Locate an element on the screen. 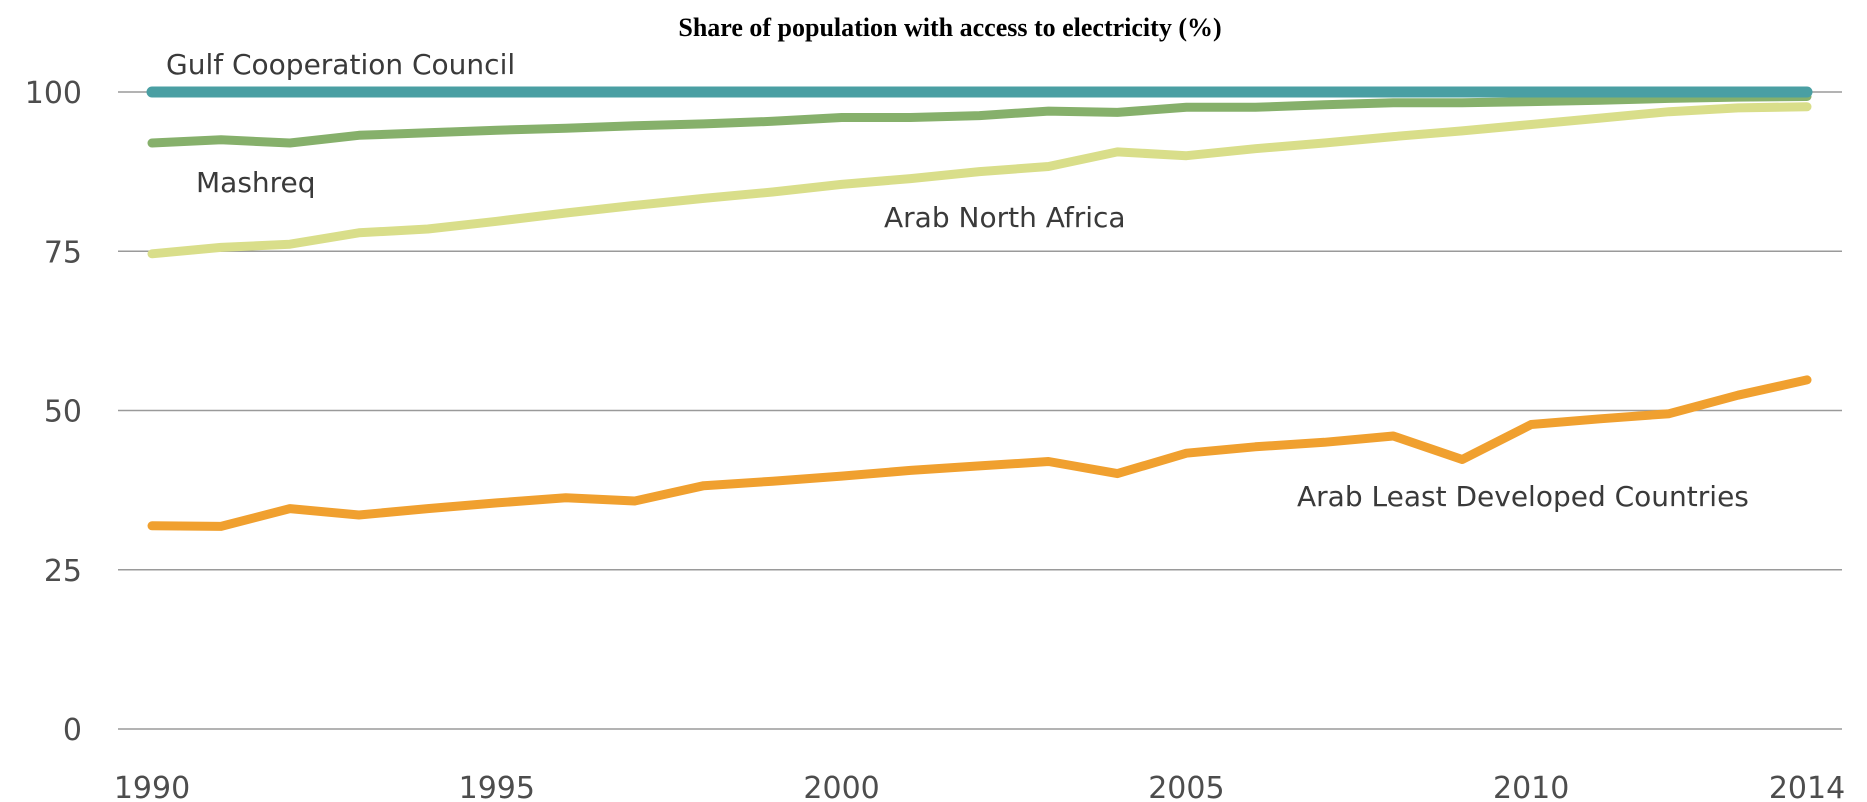  series-label-arab-north-africa: Arab North Africa is located at coordinates (1005, 217).